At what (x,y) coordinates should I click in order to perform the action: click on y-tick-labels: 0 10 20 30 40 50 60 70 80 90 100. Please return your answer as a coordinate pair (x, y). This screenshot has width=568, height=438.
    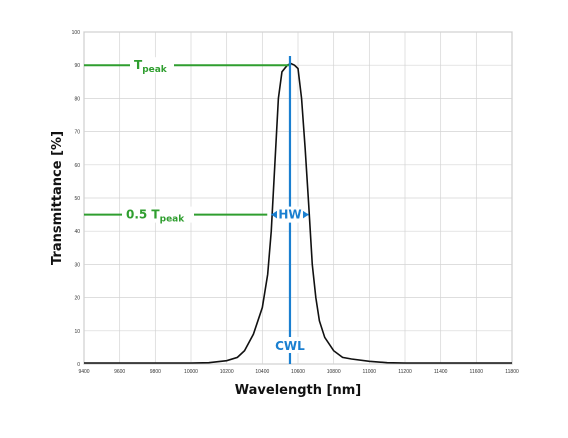
    Looking at the image, I should click on (76, 199).